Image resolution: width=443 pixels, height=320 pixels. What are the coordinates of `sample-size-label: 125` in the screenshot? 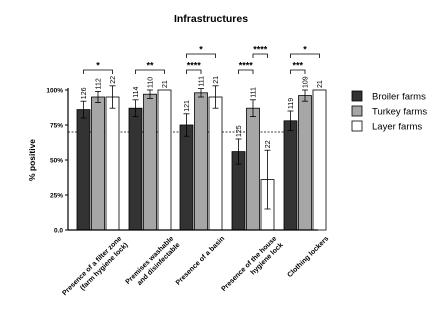 It's located at (239, 131).